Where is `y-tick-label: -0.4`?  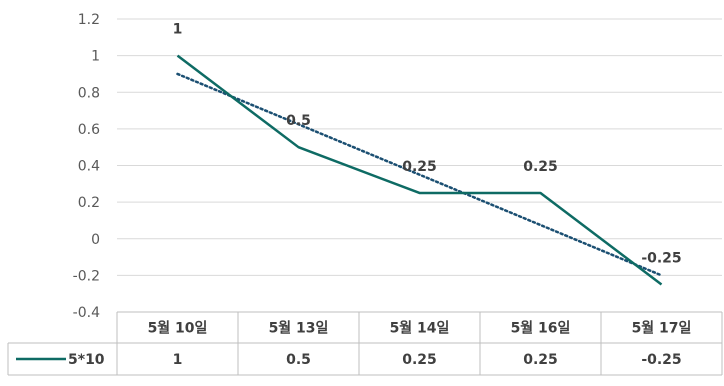 y-tick-label: -0.4 is located at coordinates (86, 313).